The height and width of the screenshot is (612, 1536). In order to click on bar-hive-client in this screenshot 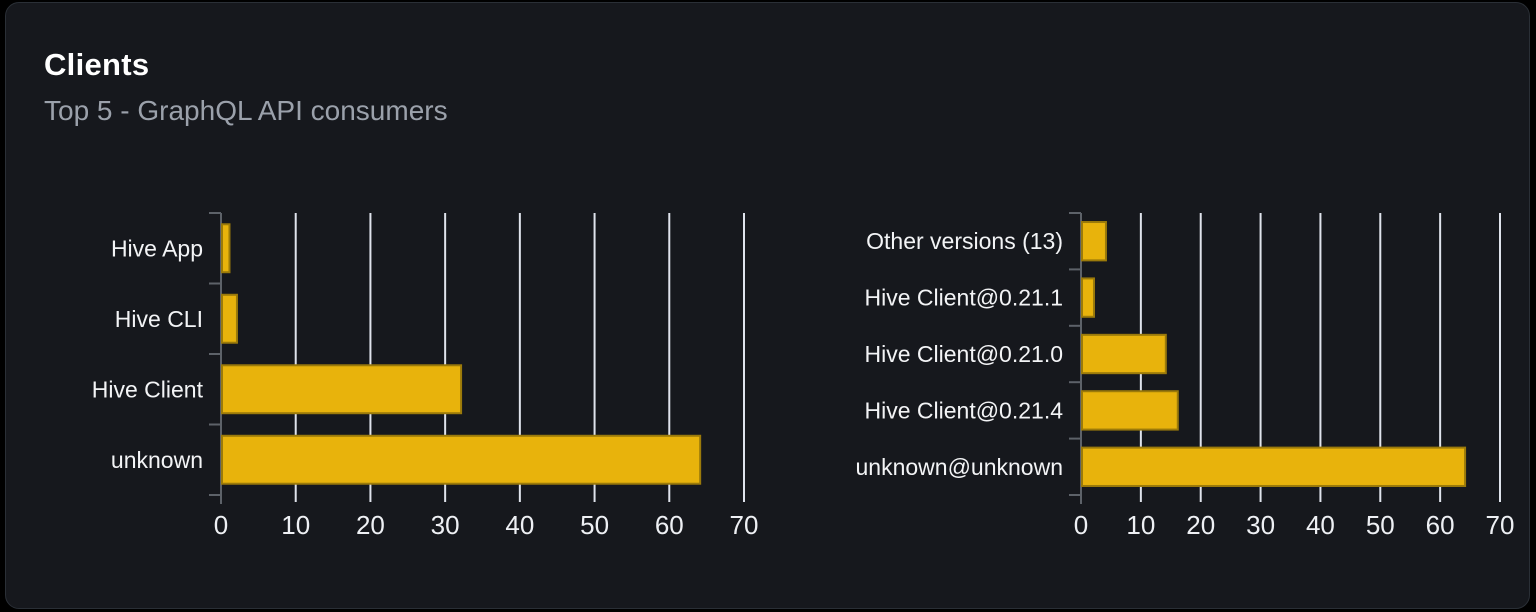, I will do `click(342, 389)`.